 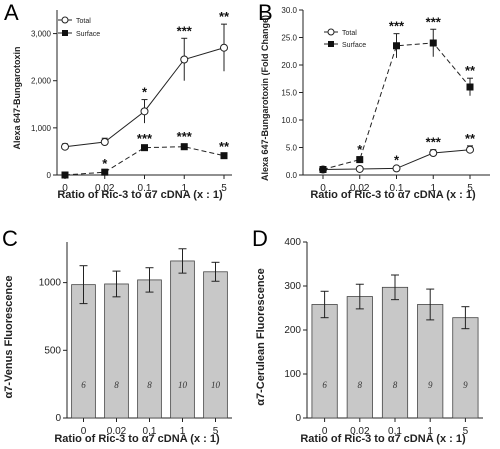 I want to click on panel-letter-d: D, so click(x=260, y=238).